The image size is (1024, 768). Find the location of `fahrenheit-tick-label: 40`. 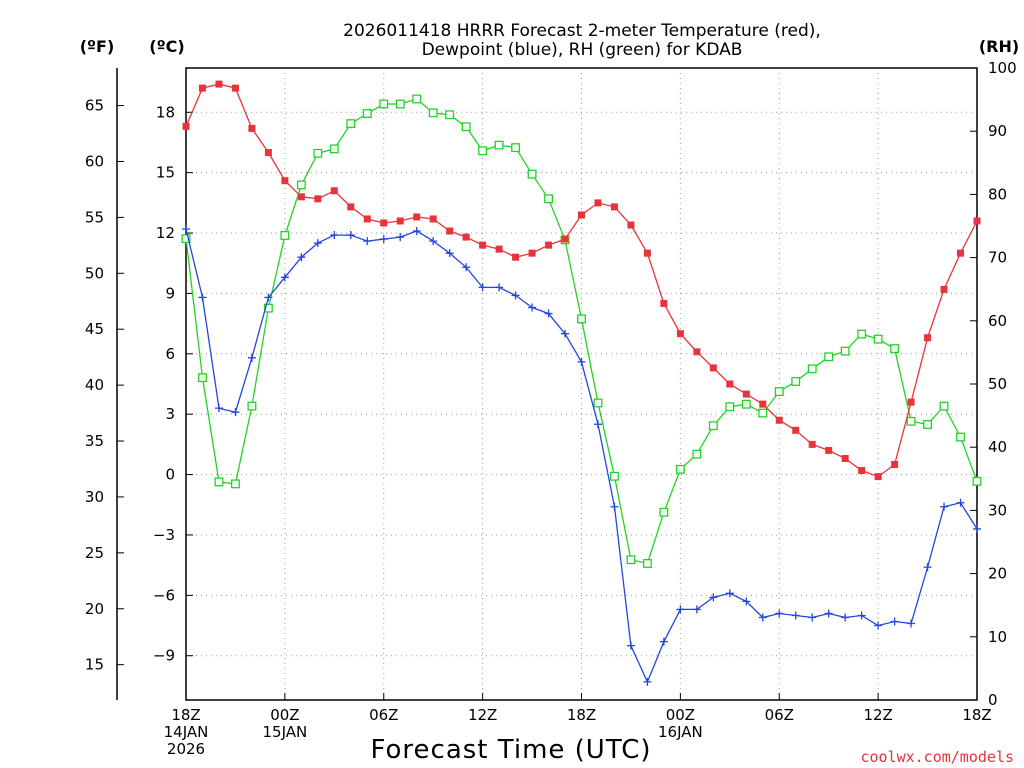

fahrenheit-tick-label: 40 is located at coordinates (94, 385).